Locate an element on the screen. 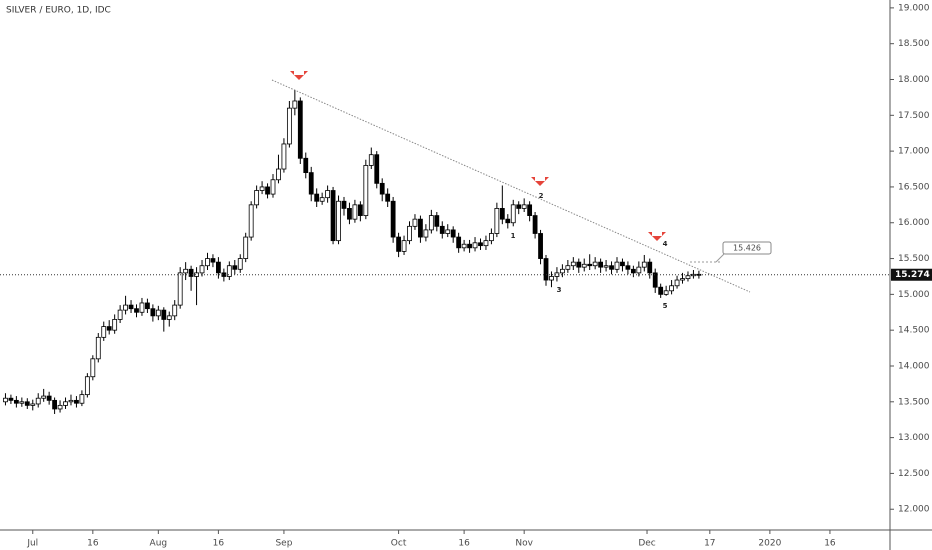  x-tick-label: Aug is located at coordinates (159, 544).